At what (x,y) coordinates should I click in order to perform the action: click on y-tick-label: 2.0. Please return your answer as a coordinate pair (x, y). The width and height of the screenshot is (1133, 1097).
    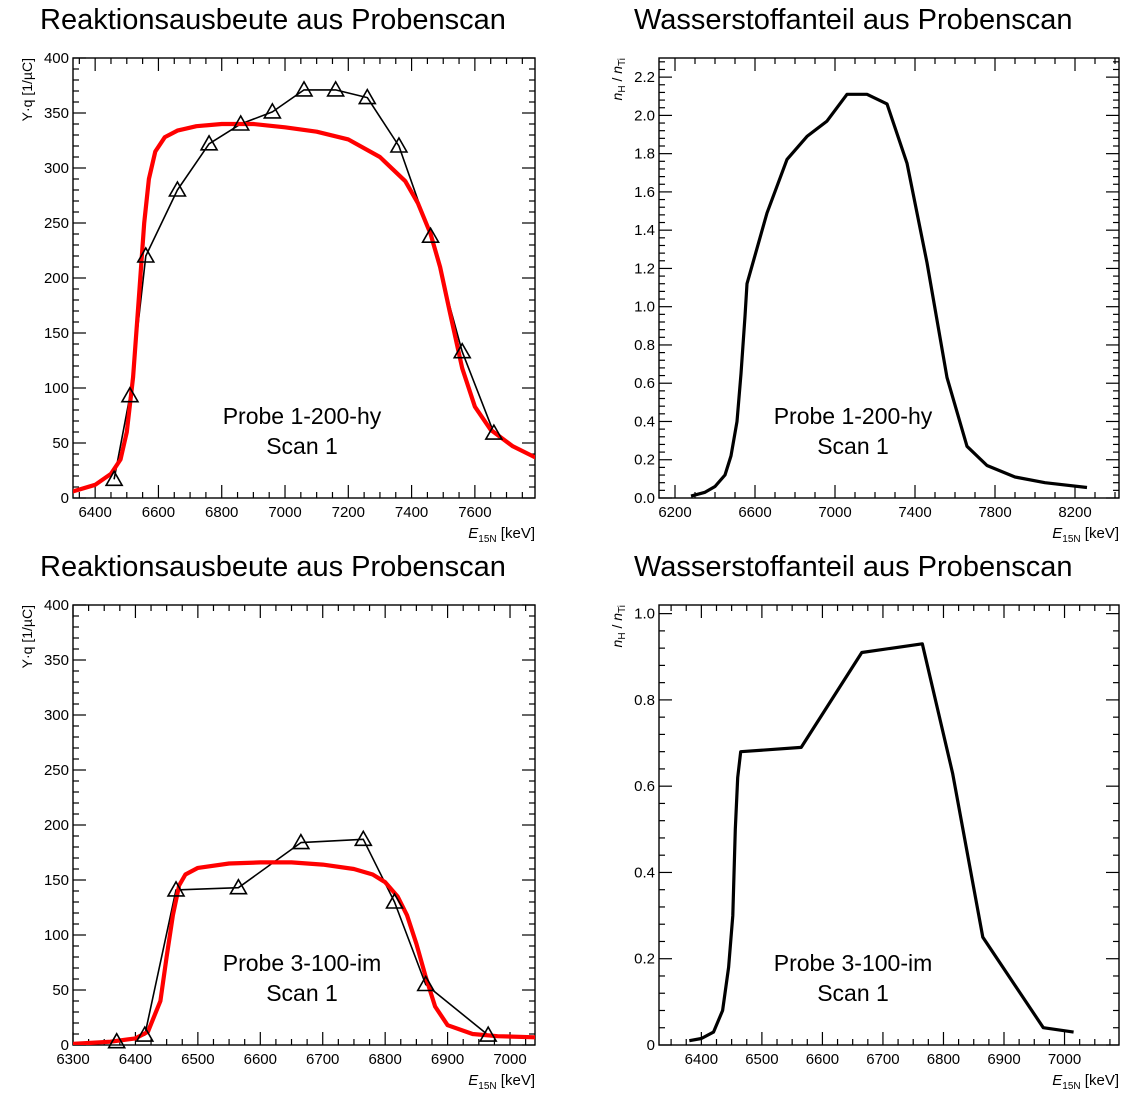
    Looking at the image, I should click on (644, 115).